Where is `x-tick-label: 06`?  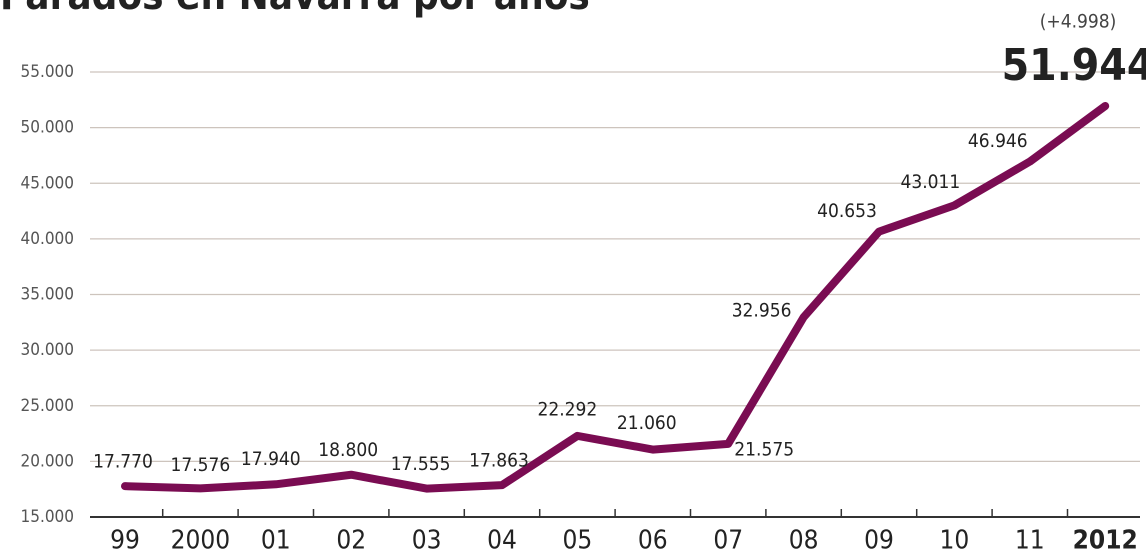
x-tick-label: 06 is located at coordinates (653, 540).